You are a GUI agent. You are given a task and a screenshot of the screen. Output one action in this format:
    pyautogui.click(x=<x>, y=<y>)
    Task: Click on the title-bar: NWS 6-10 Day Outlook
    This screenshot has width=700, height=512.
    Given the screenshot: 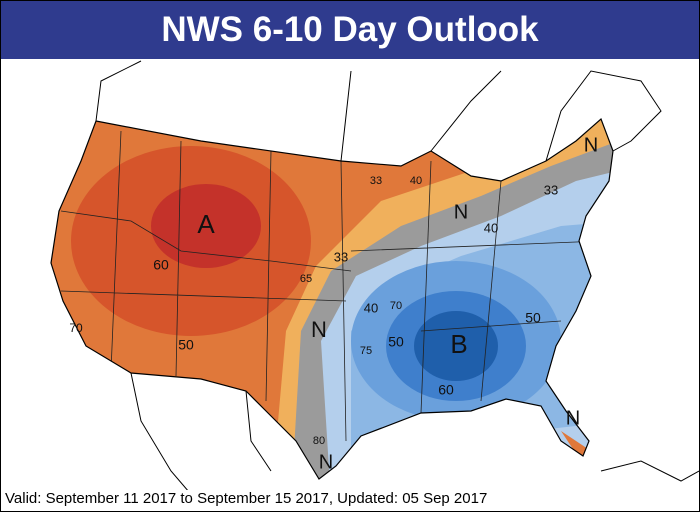 What is the action you would take?
    pyautogui.click(x=350, y=30)
    